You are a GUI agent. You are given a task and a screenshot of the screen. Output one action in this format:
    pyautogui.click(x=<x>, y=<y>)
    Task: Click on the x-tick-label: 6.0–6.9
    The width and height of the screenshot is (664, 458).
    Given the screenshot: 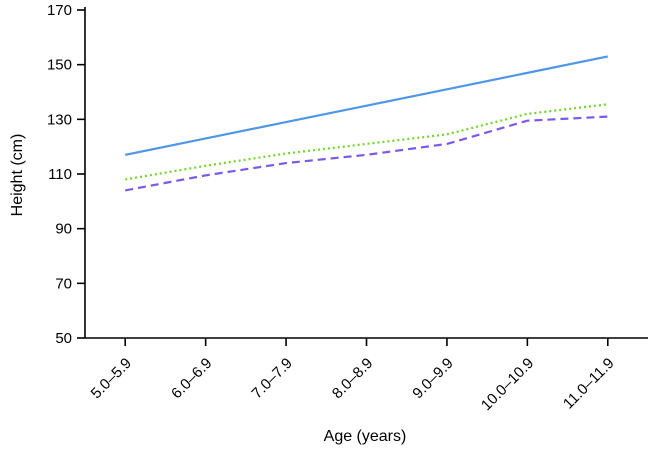 What is the action you would take?
    pyautogui.click(x=191, y=378)
    